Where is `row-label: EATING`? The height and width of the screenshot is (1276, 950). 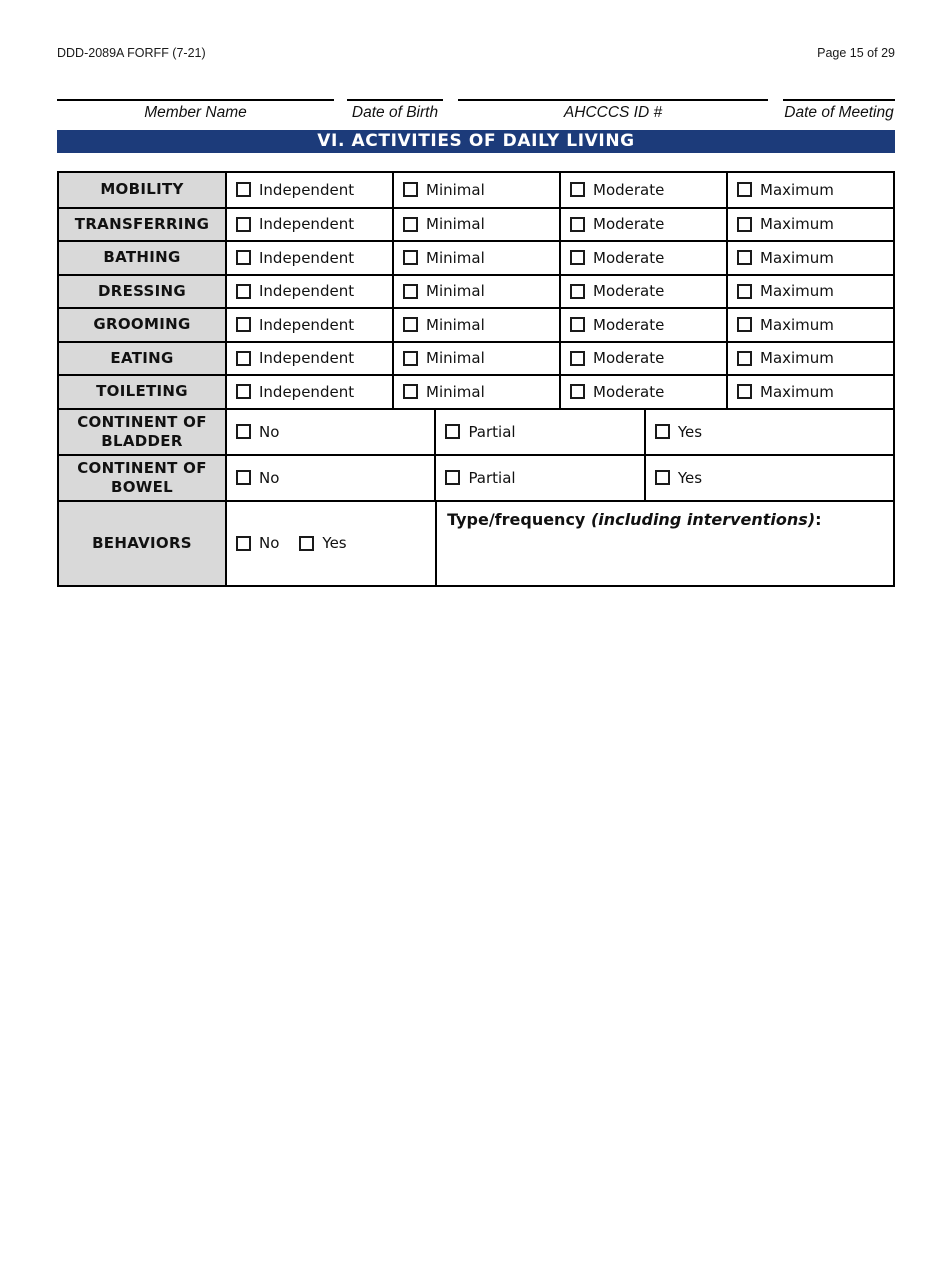
row-label: EATING is located at coordinates (142, 358).